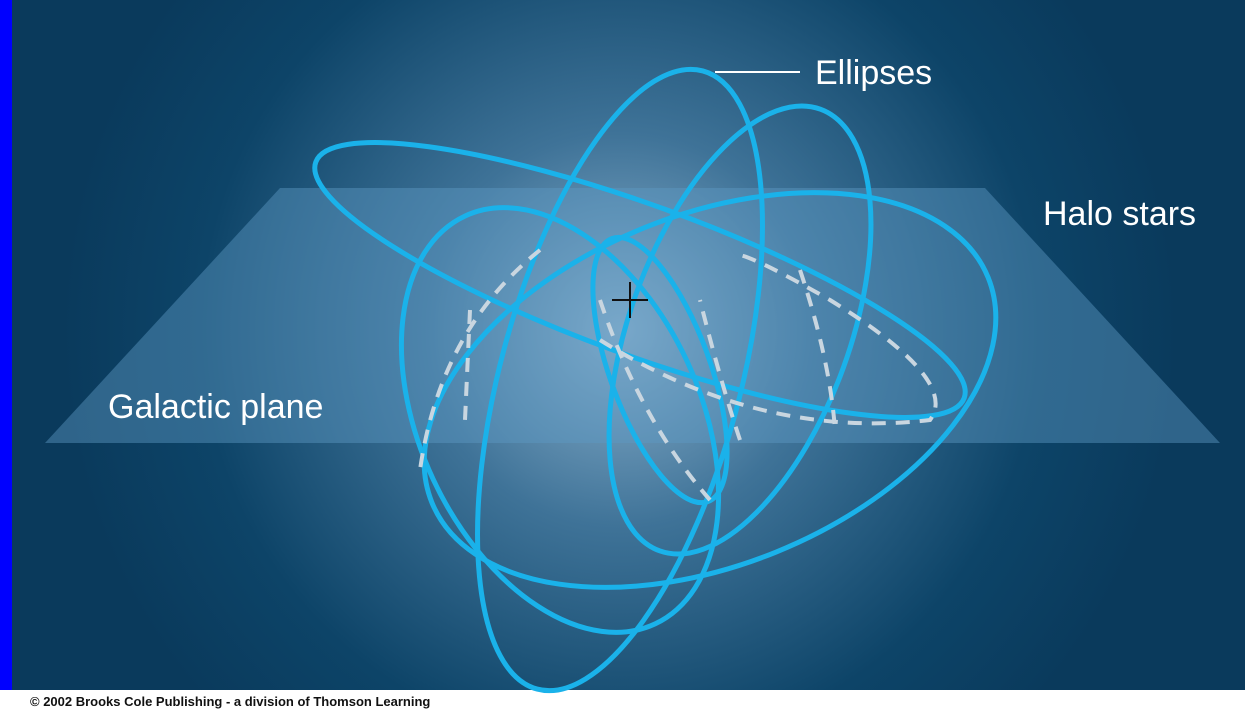  I want to click on orbit, so click(740, 330).